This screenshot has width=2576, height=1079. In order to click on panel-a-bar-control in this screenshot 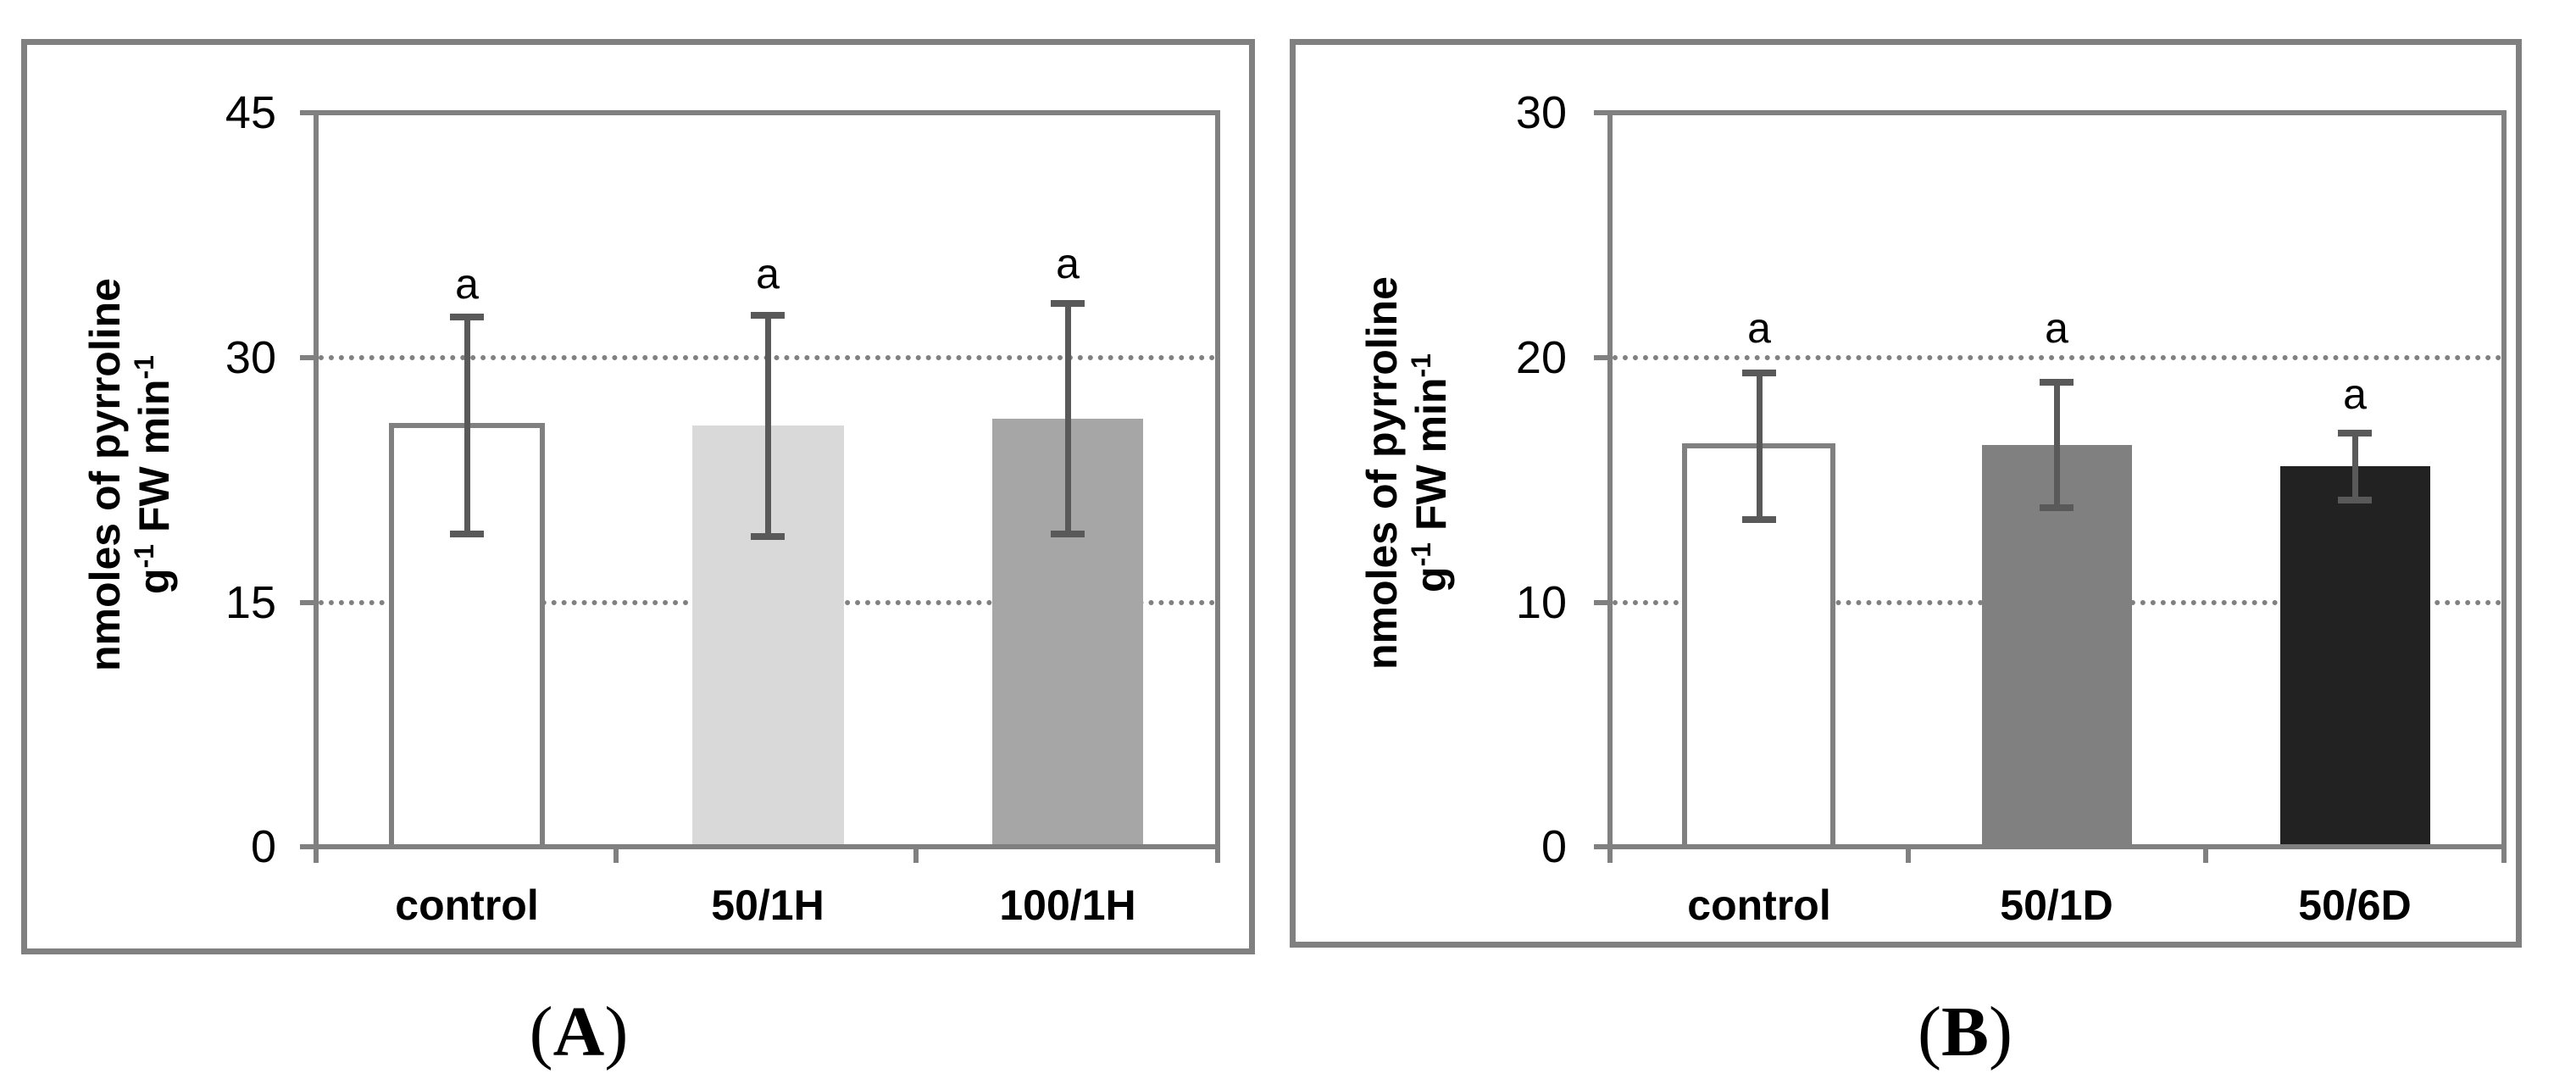, I will do `click(467, 635)`.